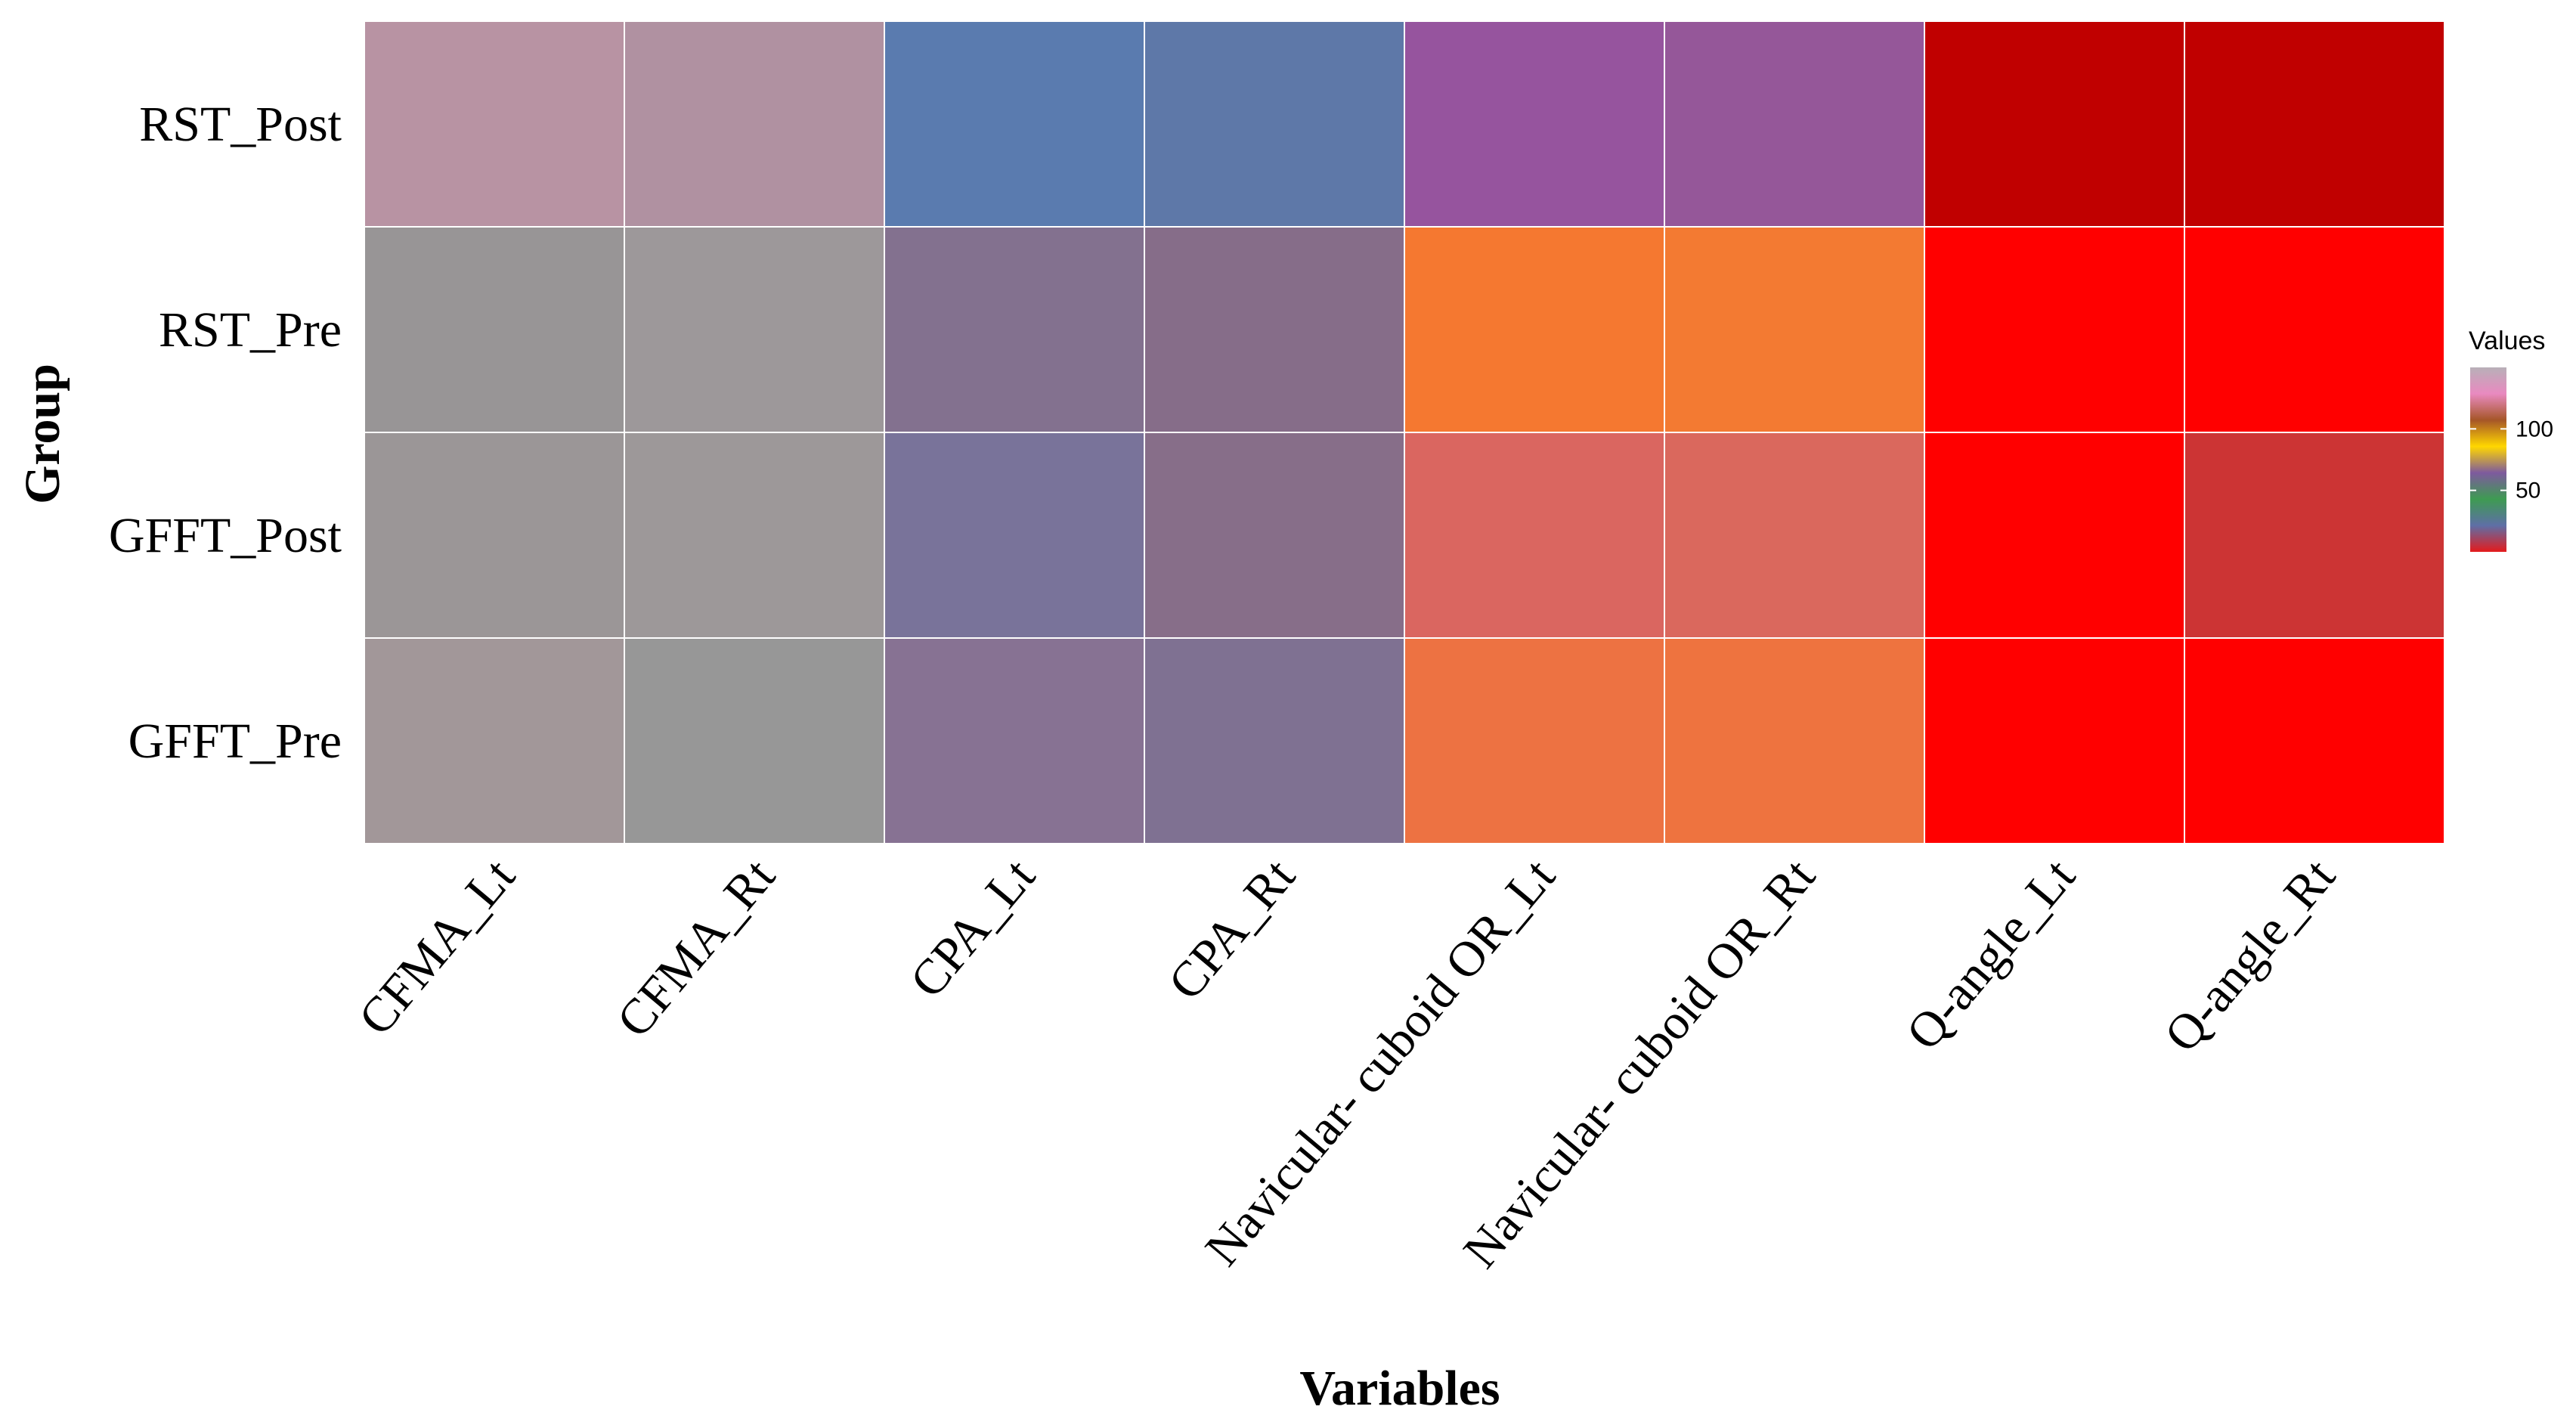 Image resolution: width=2576 pixels, height=1428 pixels. Describe the element at coordinates (1794, 535) in the screenshot. I see `heatmap-cell-GFFT_Post-Navicular- cuboid OR_Rt` at that location.